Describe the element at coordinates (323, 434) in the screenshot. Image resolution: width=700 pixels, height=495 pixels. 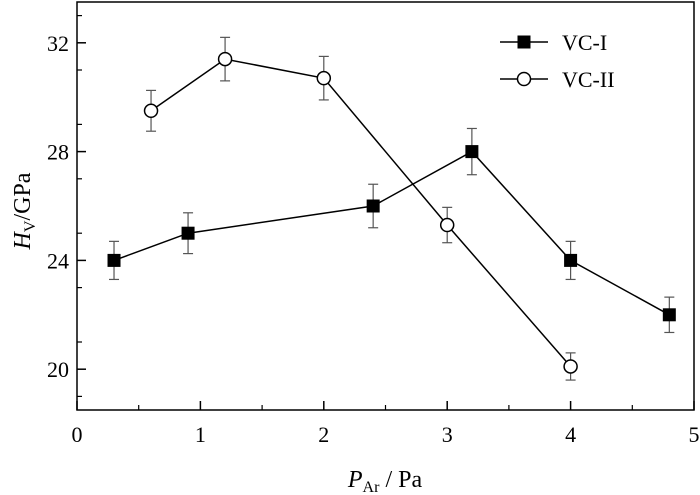
I see `x-tick-label: 2` at that location.